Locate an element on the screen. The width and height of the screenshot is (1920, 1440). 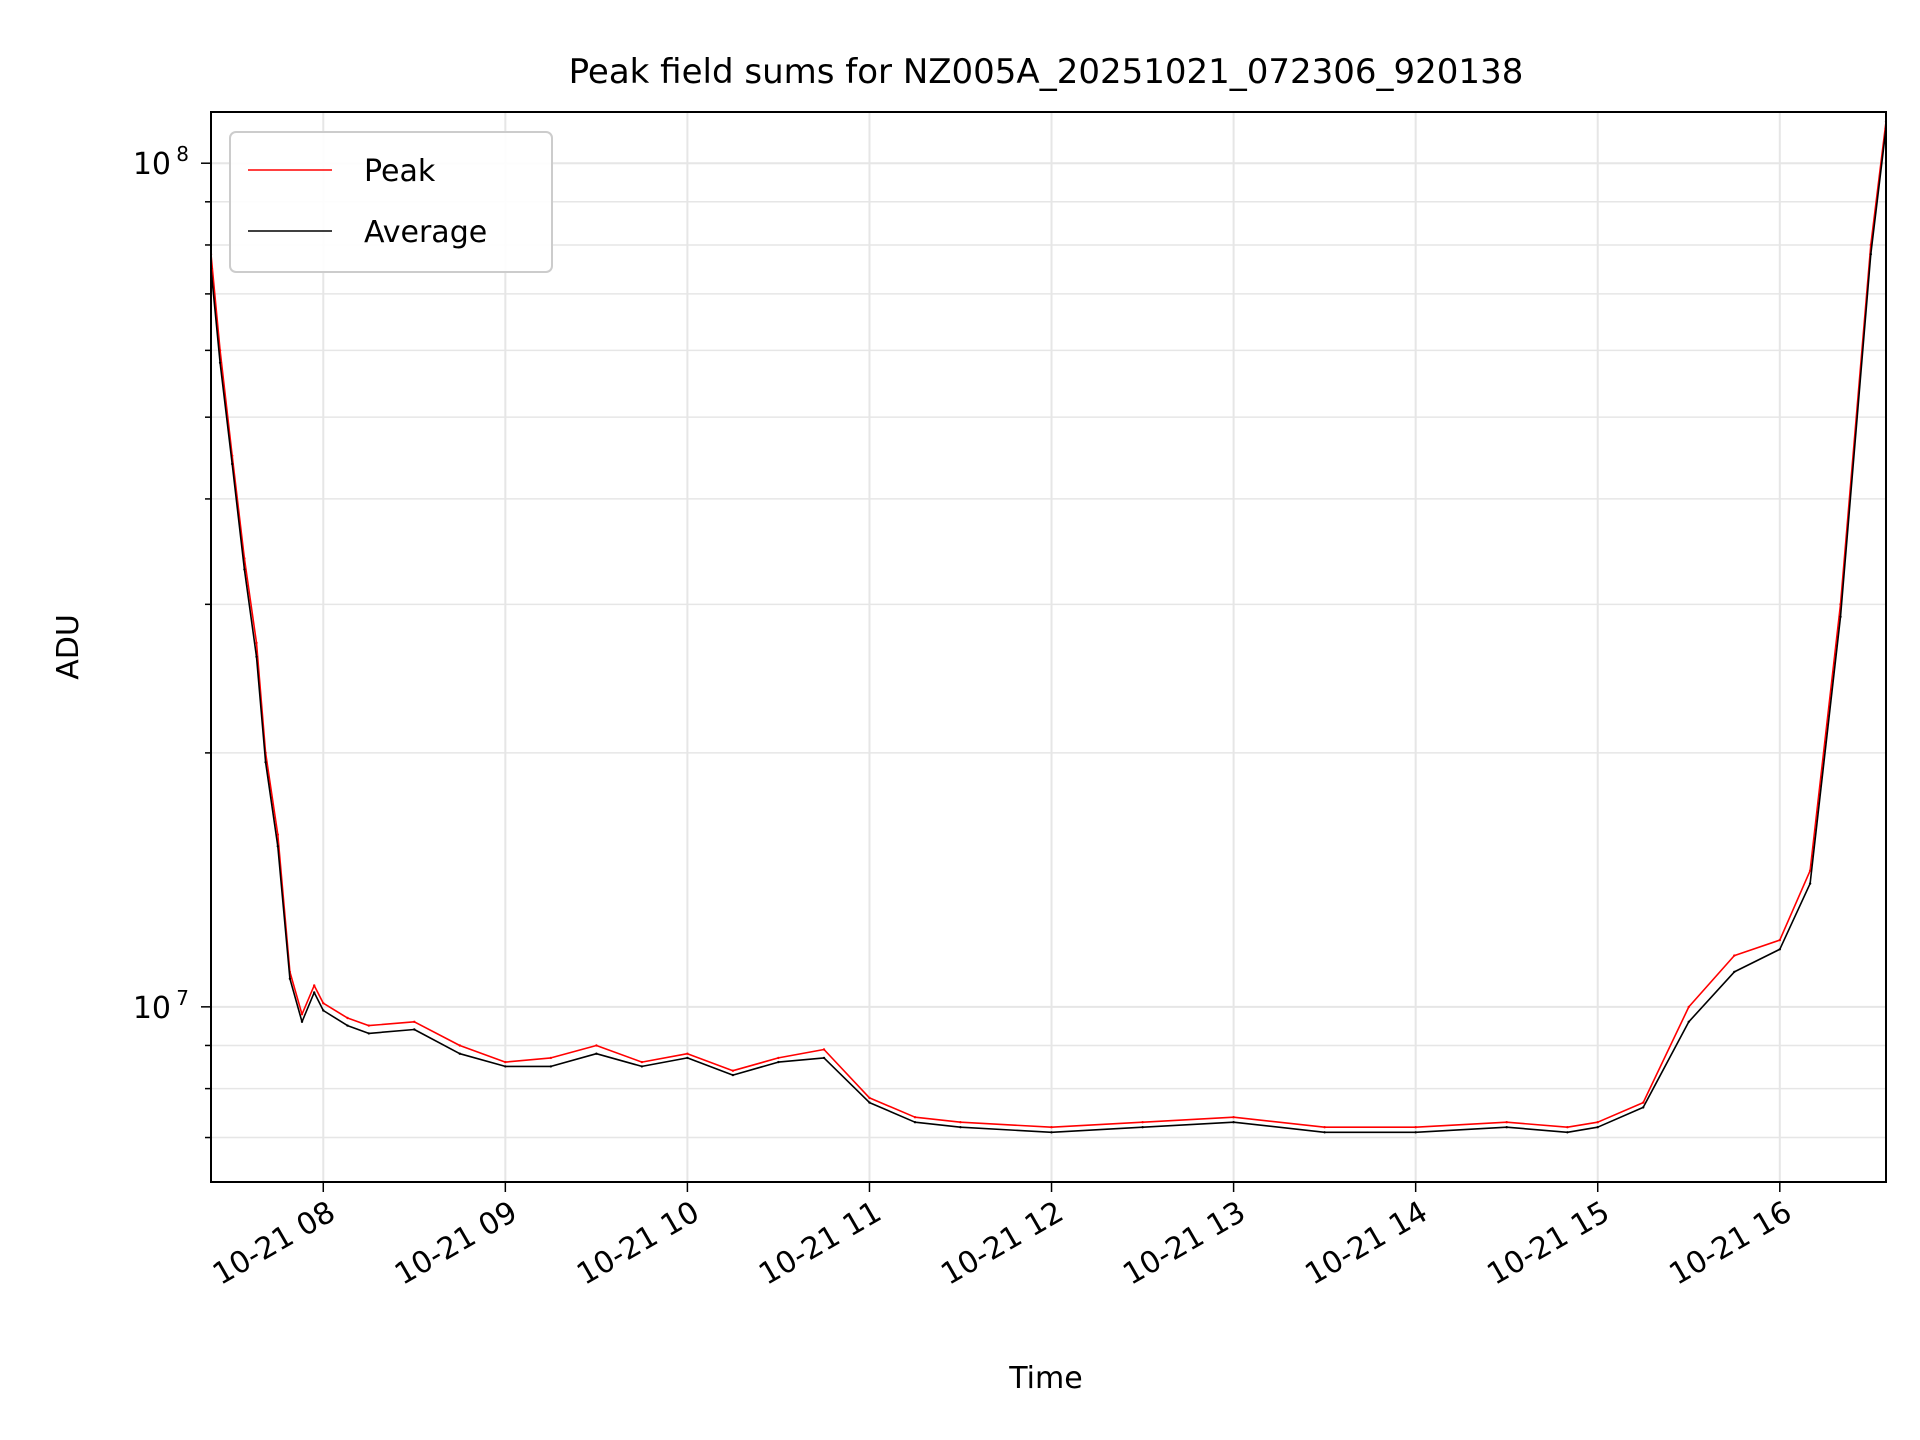
legend: Peak Average is located at coordinates (391, 202).